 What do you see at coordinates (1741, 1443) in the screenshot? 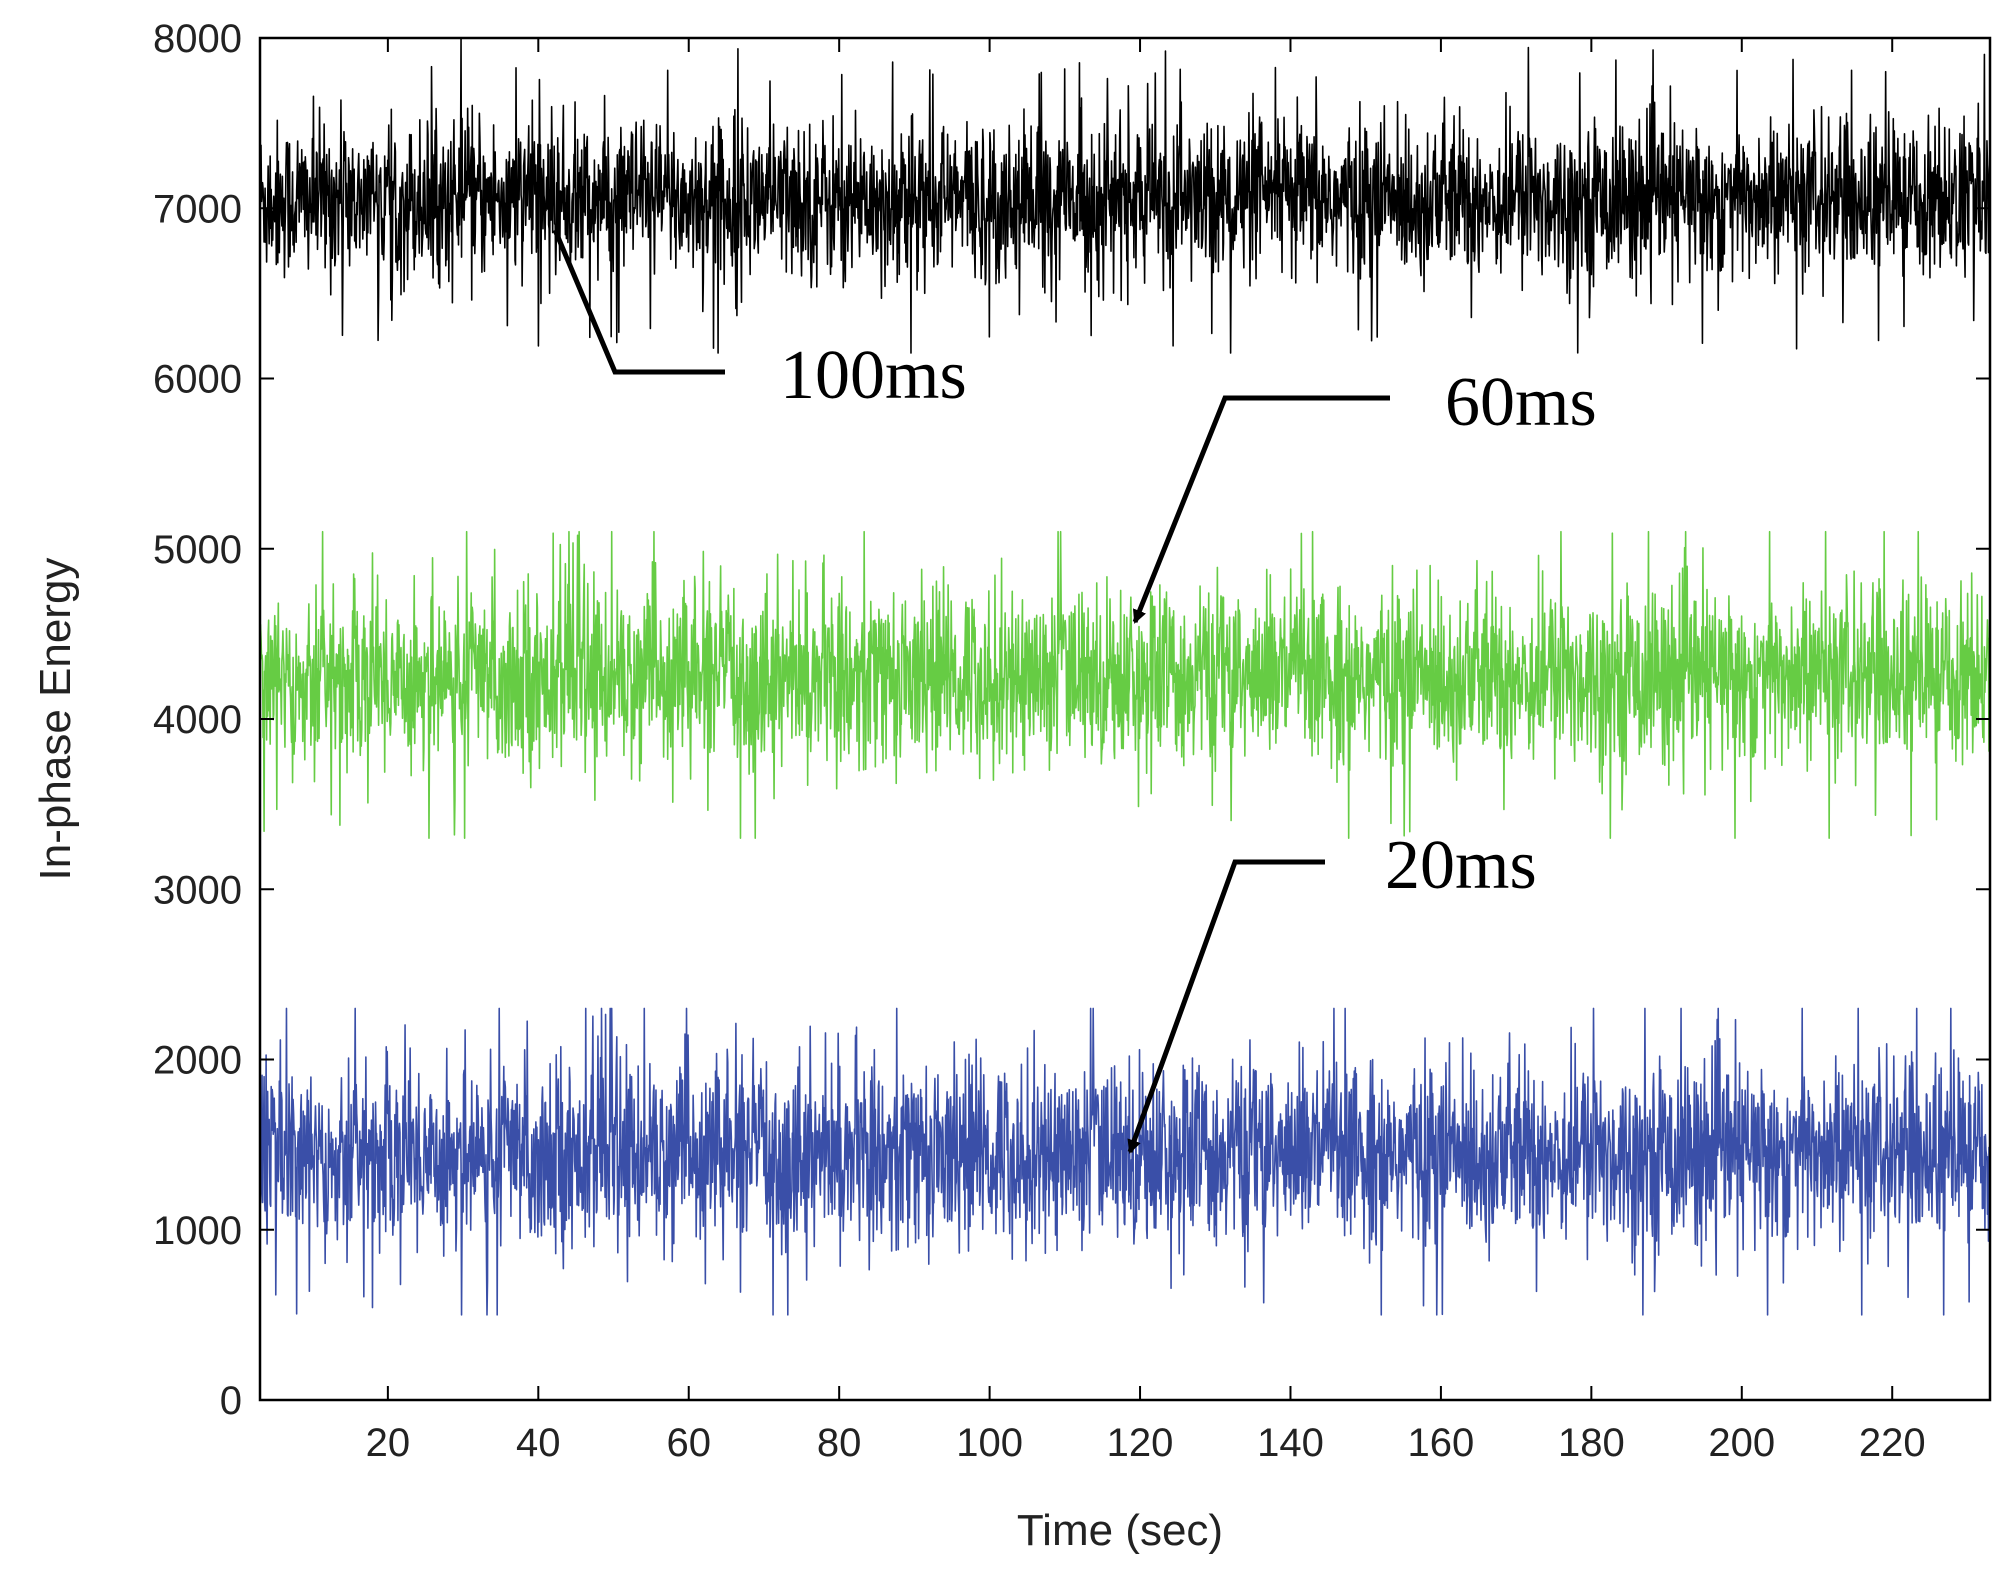
I see `x-tick-label: 200` at bounding box center [1741, 1443].